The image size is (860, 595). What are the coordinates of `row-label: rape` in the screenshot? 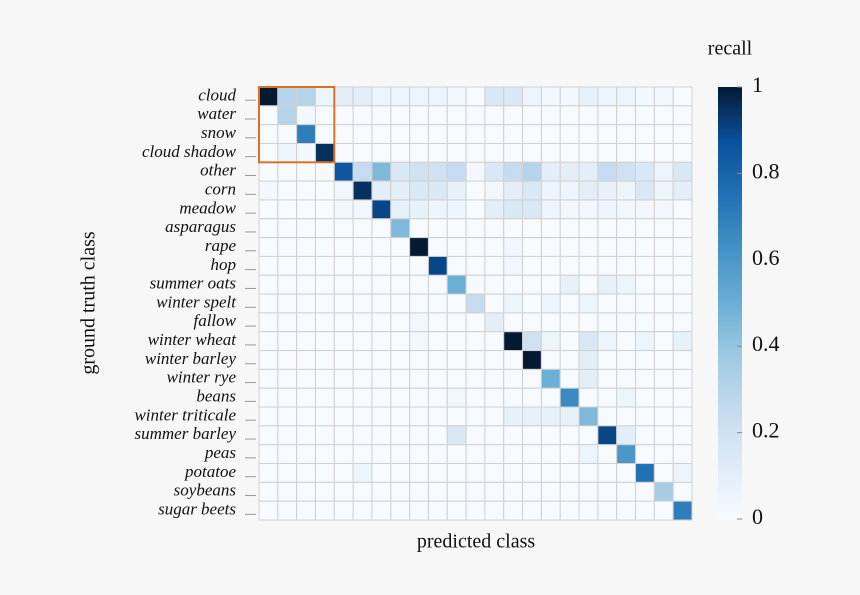 It's located at (221, 245).